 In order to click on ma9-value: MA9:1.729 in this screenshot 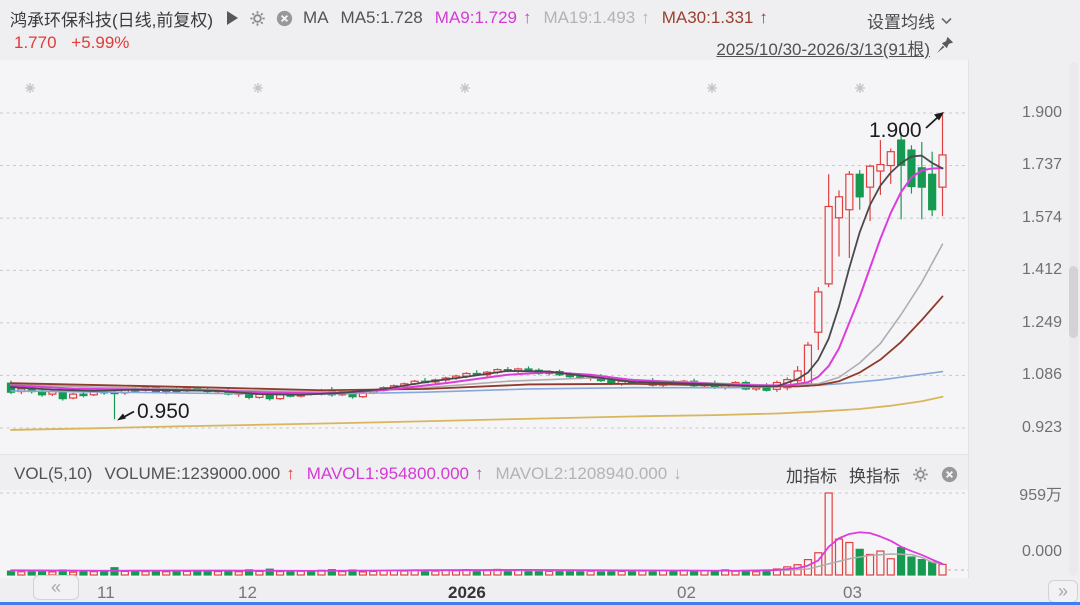, I will do `click(476, 17)`.